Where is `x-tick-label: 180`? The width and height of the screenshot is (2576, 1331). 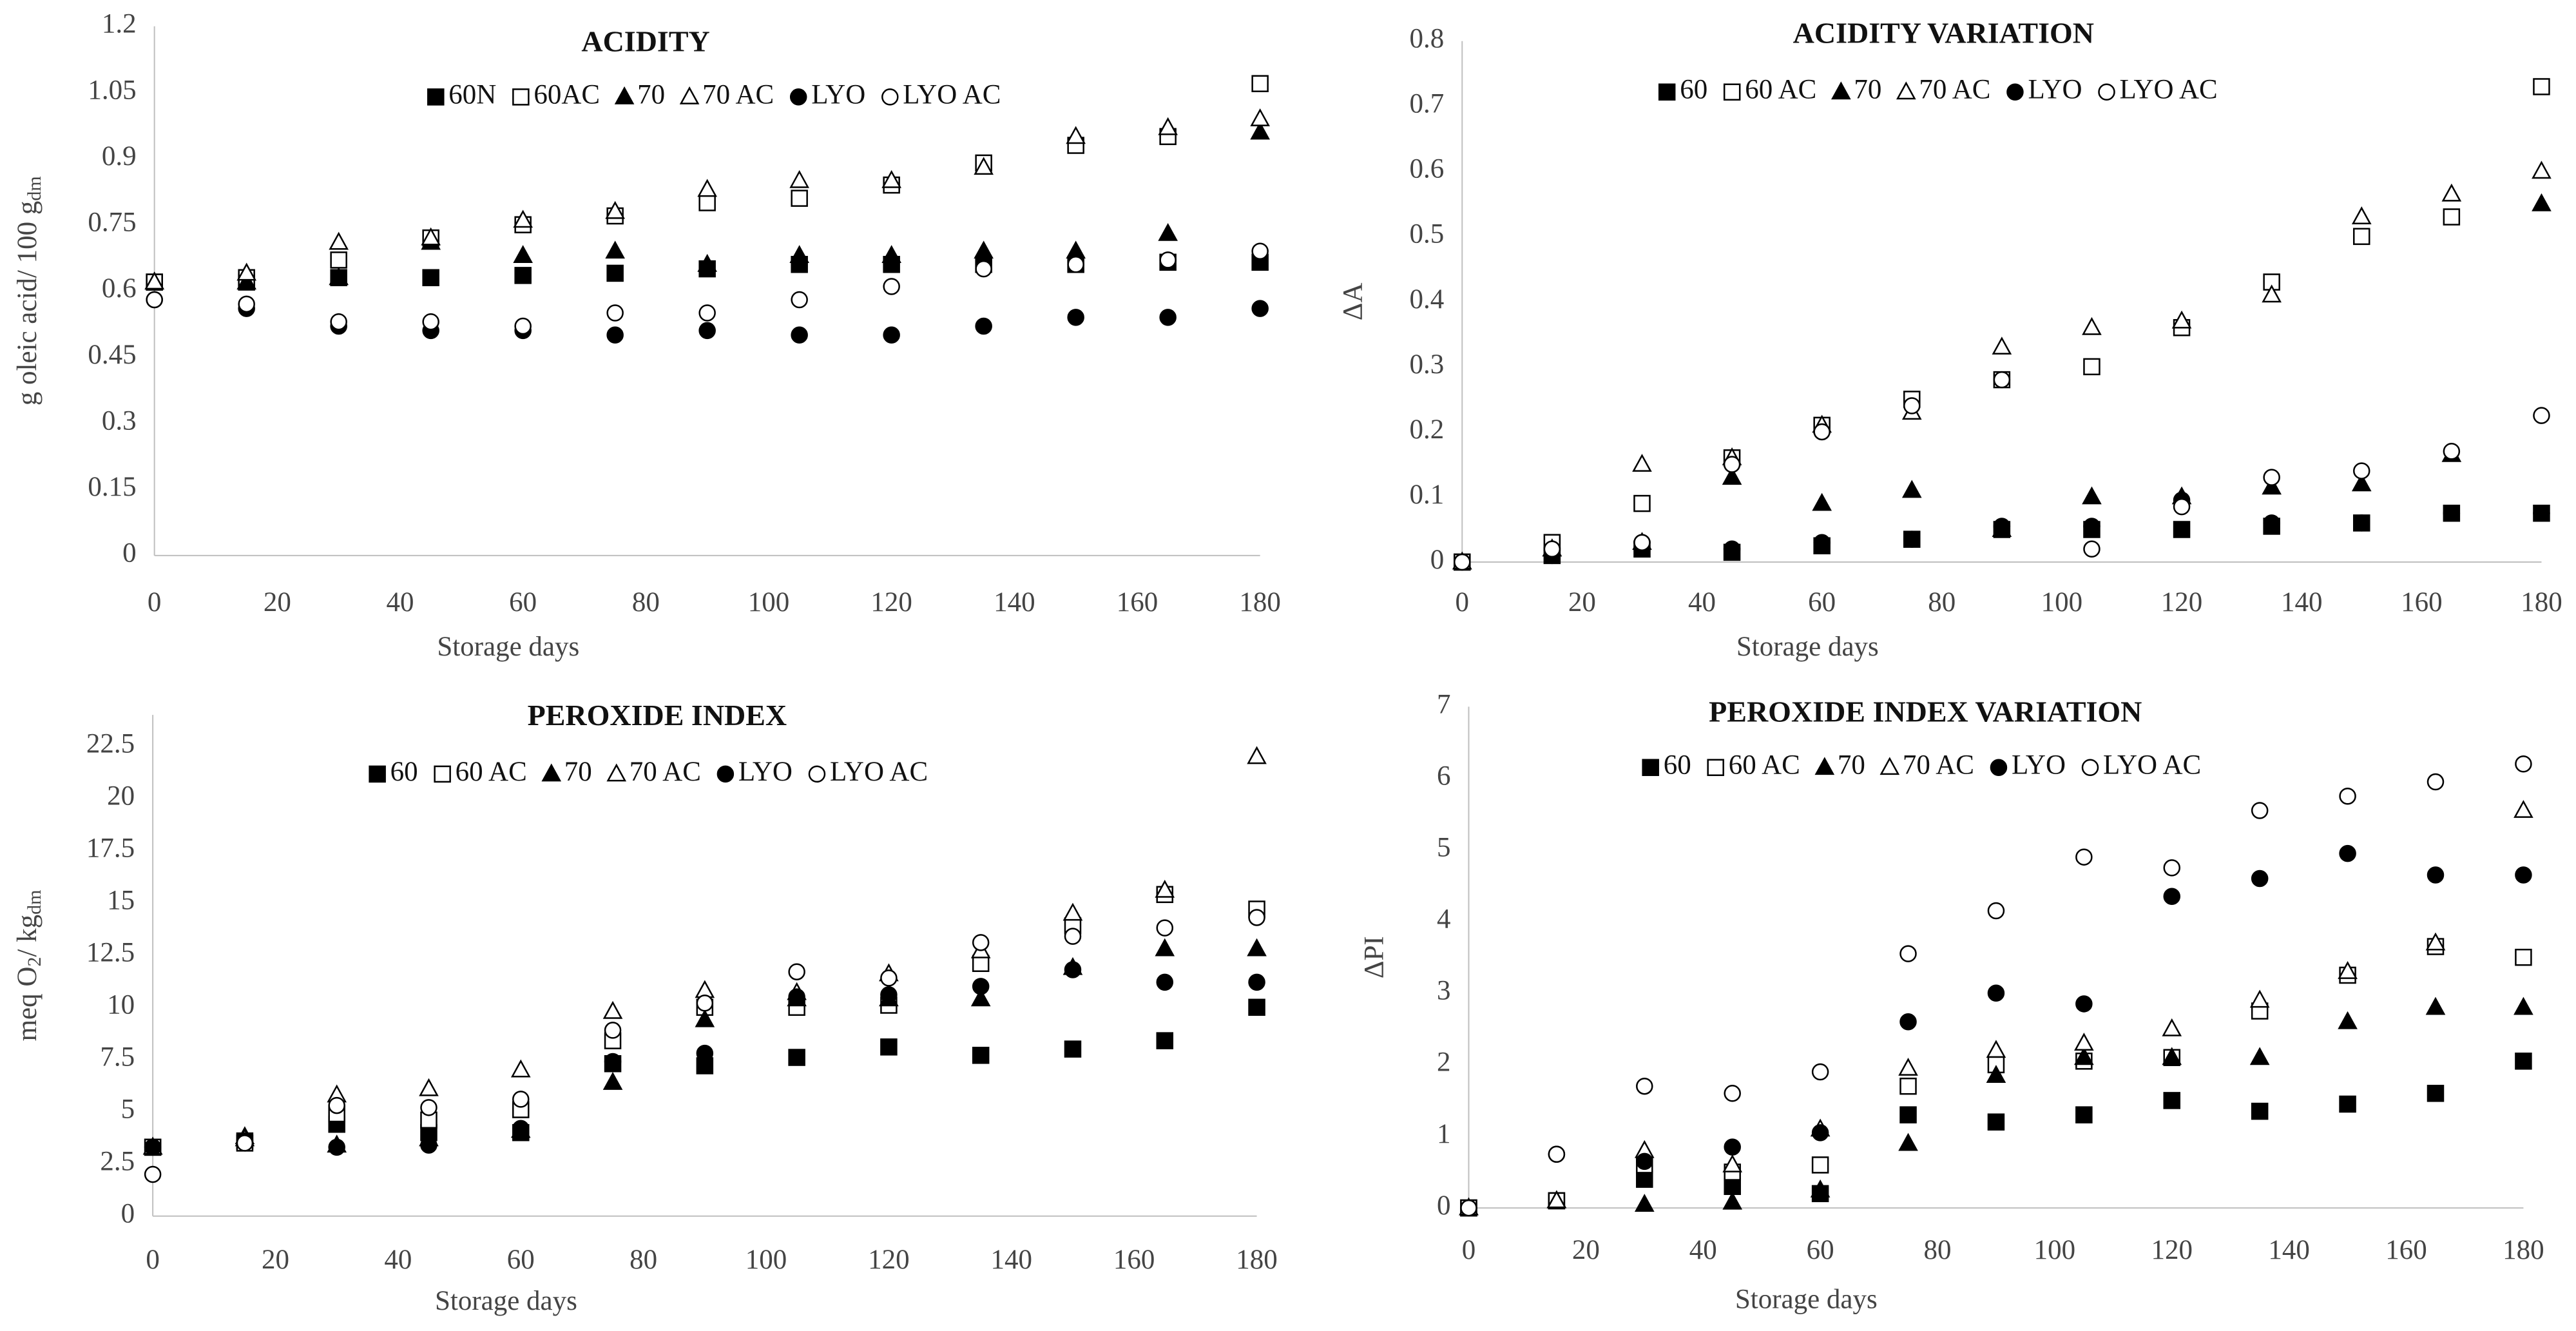
x-tick-label: 180 is located at coordinates (2542, 602).